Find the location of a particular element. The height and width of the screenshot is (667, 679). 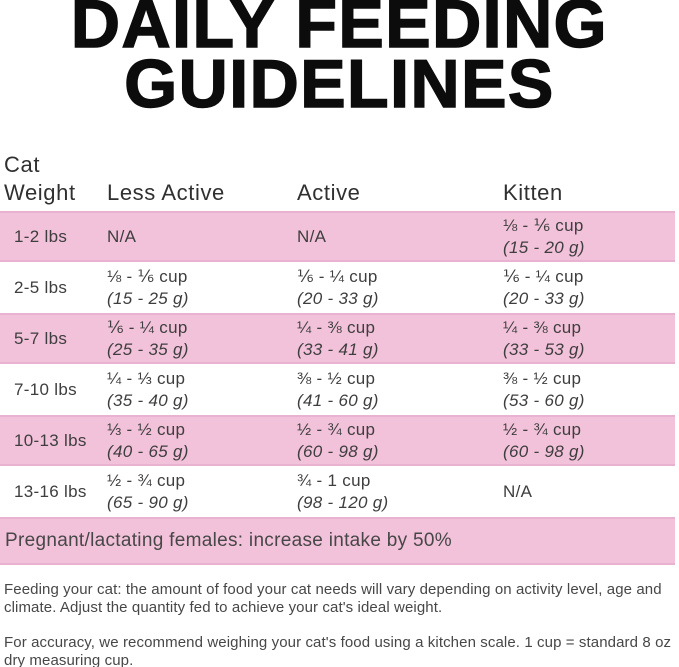

cell-weight: 10-13 lbs is located at coordinates (60, 440).